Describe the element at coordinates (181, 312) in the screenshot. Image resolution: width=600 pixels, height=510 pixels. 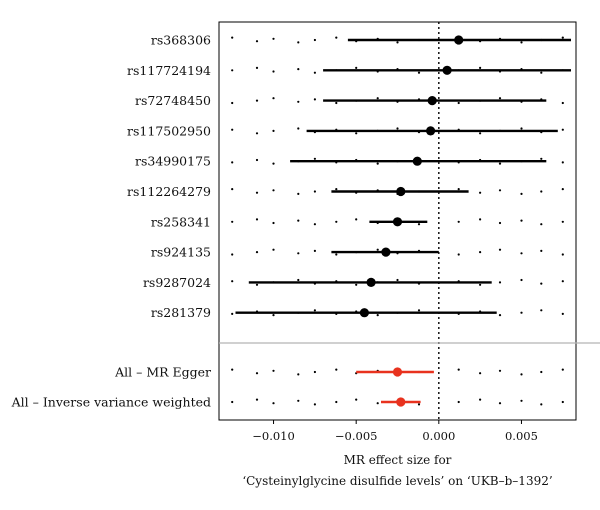
I see `snp-label: rs281379` at that location.